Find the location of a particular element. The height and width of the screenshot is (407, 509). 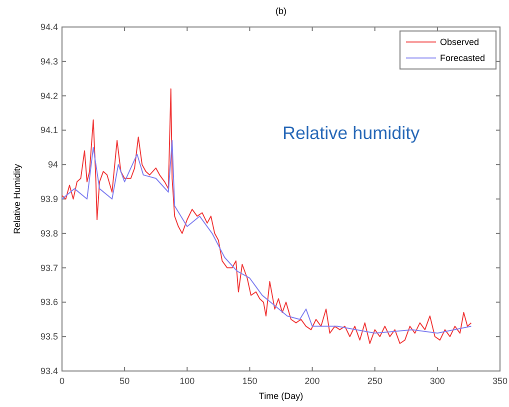

x-tick-label: 200 is located at coordinates (312, 381).